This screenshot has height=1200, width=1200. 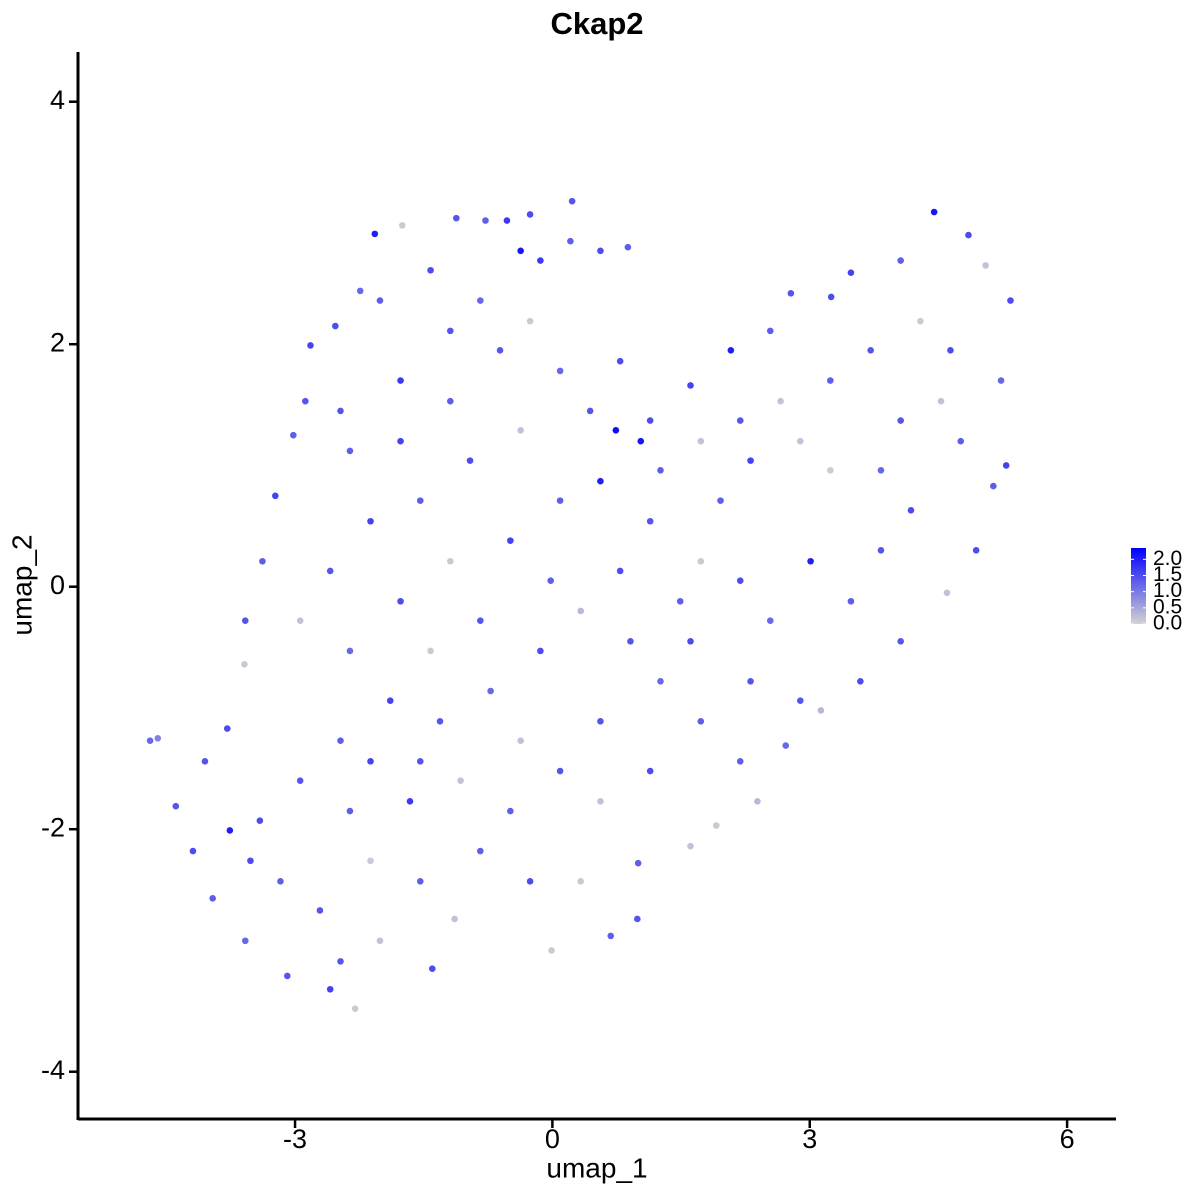 I want to click on x-tick-label: 3, so click(x=809, y=1139).